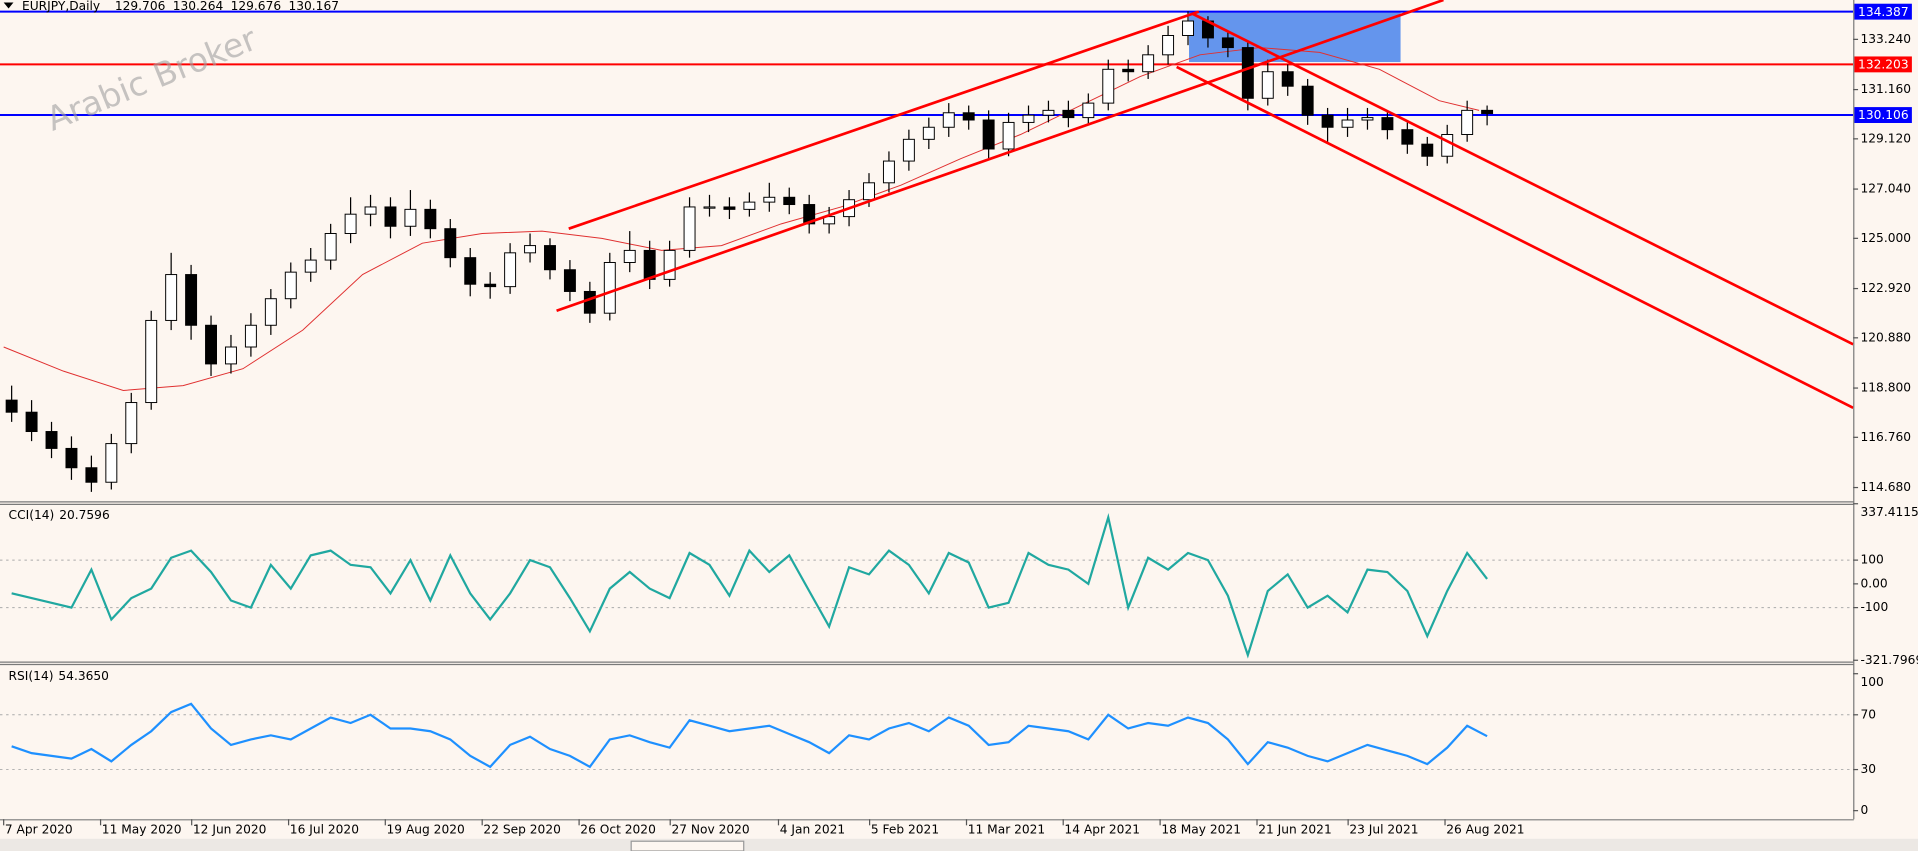 The width and height of the screenshot is (1918, 851). What do you see at coordinates (521, 830) in the screenshot?
I see `x-tick-label: 22 Sep 2020` at bounding box center [521, 830].